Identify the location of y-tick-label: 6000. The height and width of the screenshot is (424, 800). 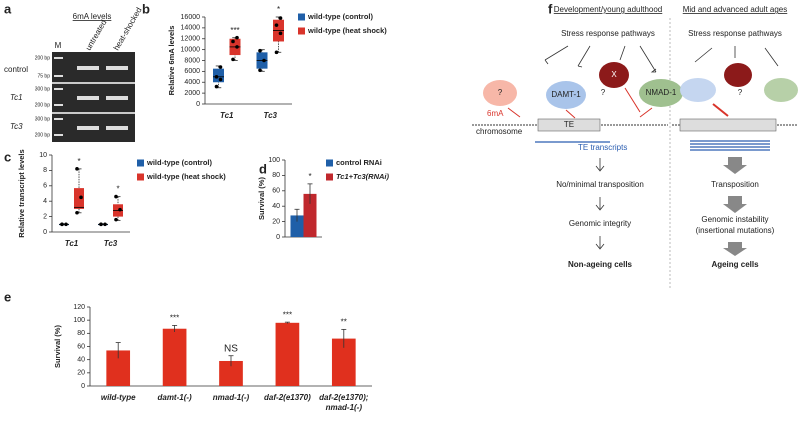
(192, 71).